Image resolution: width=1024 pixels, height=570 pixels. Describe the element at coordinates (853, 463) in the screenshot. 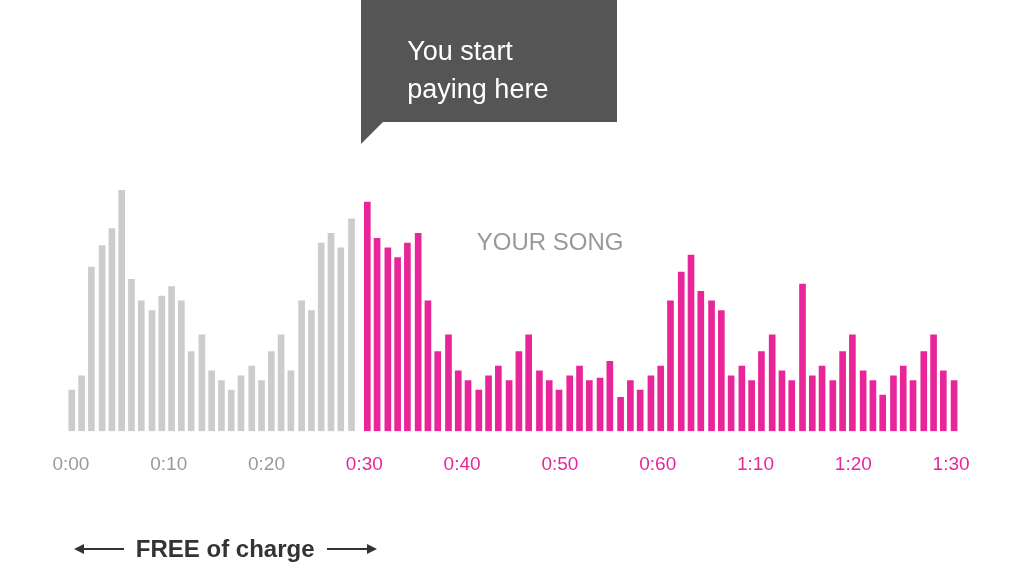

I see `x-tick-label: 1:20` at that location.